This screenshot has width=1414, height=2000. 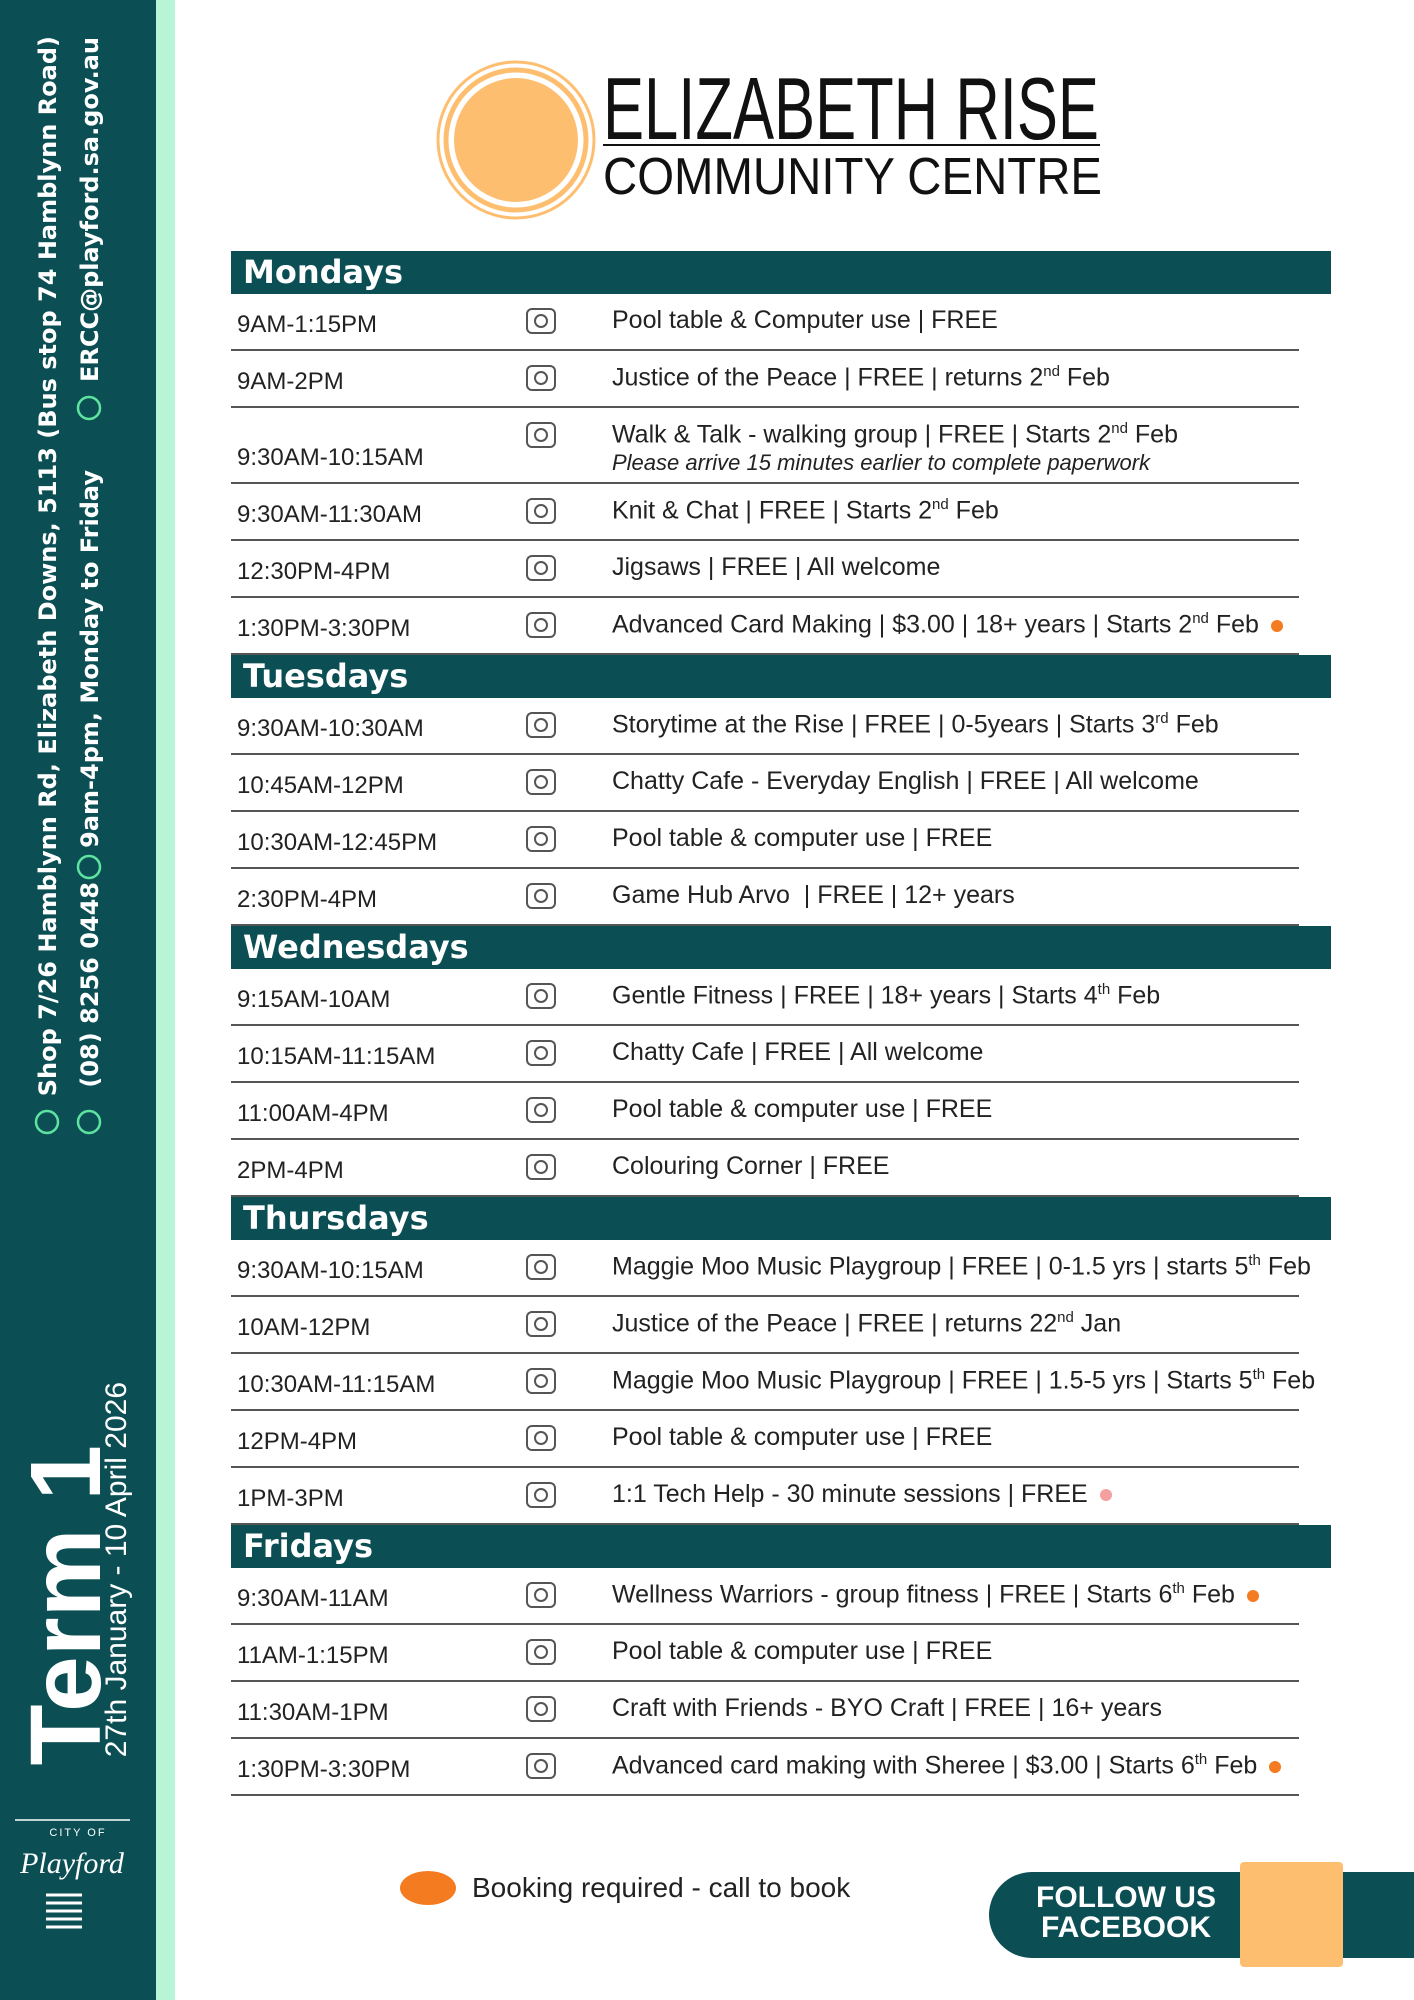 What do you see at coordinates (313, 1655) in the screenshot?
I see `time: 11AM-1:15PM` at bounding box center [313, 1655].